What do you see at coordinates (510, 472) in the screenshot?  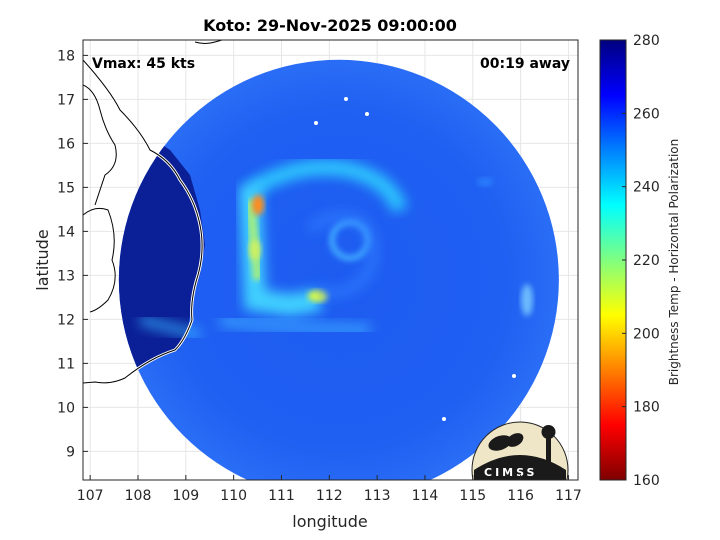 I see `logo-text: CIMSS` at bounding box center [510, 472].